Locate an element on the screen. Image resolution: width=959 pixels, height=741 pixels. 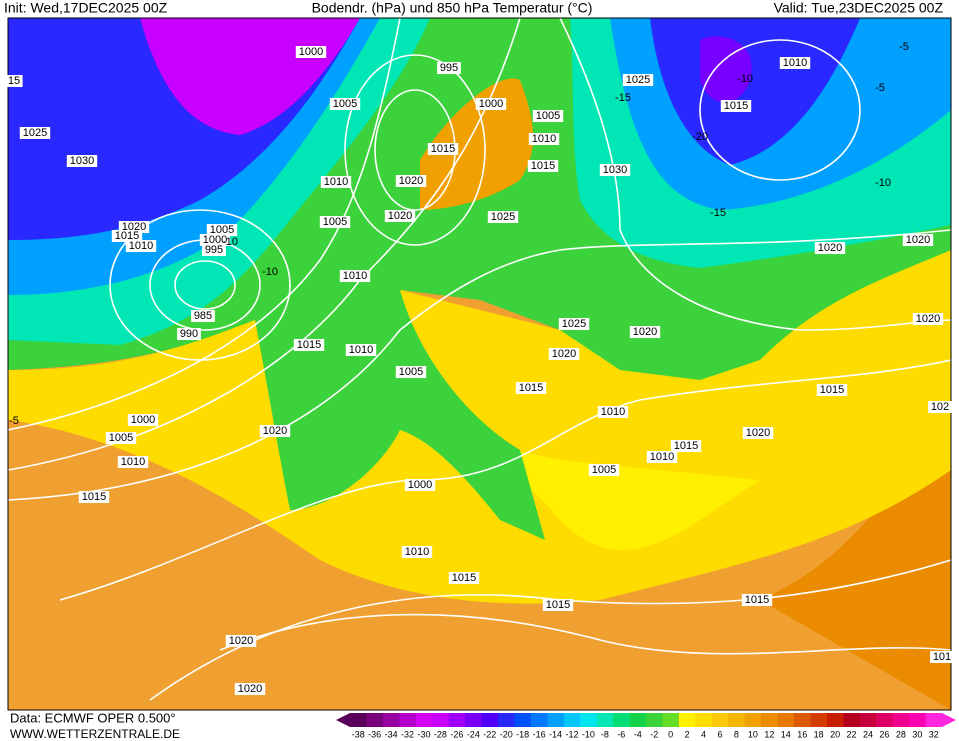
legend-label: 6 is located at coordinates (719, 734).